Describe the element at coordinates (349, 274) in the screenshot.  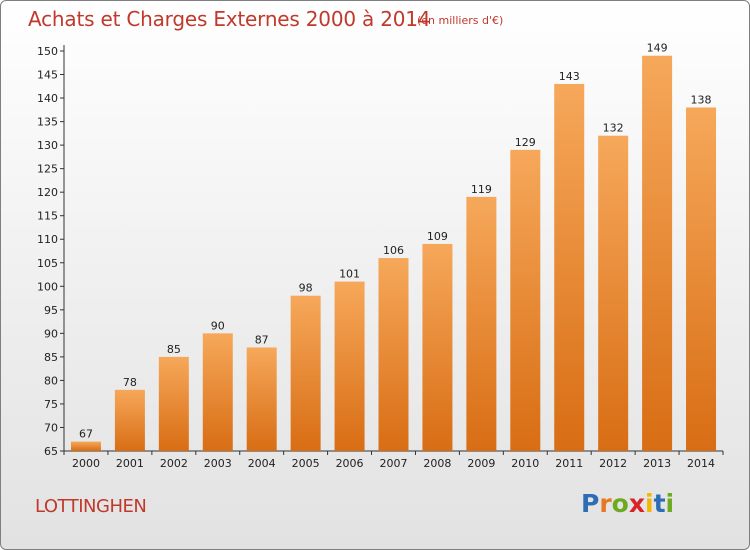
I see `data-label: 101` at that location.